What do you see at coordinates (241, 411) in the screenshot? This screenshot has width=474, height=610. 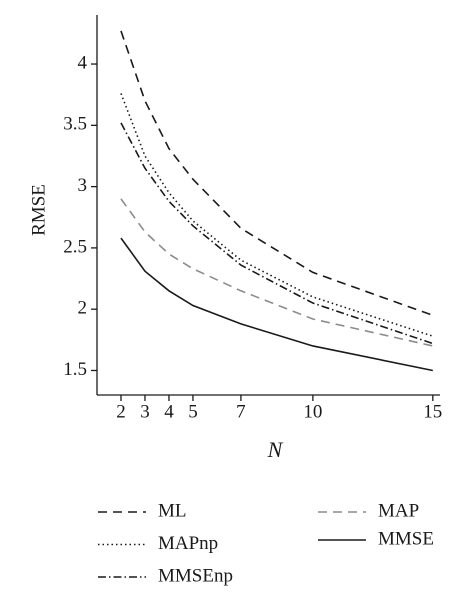 I see `x-tick-label: 7` at bounding box center [241, 411].